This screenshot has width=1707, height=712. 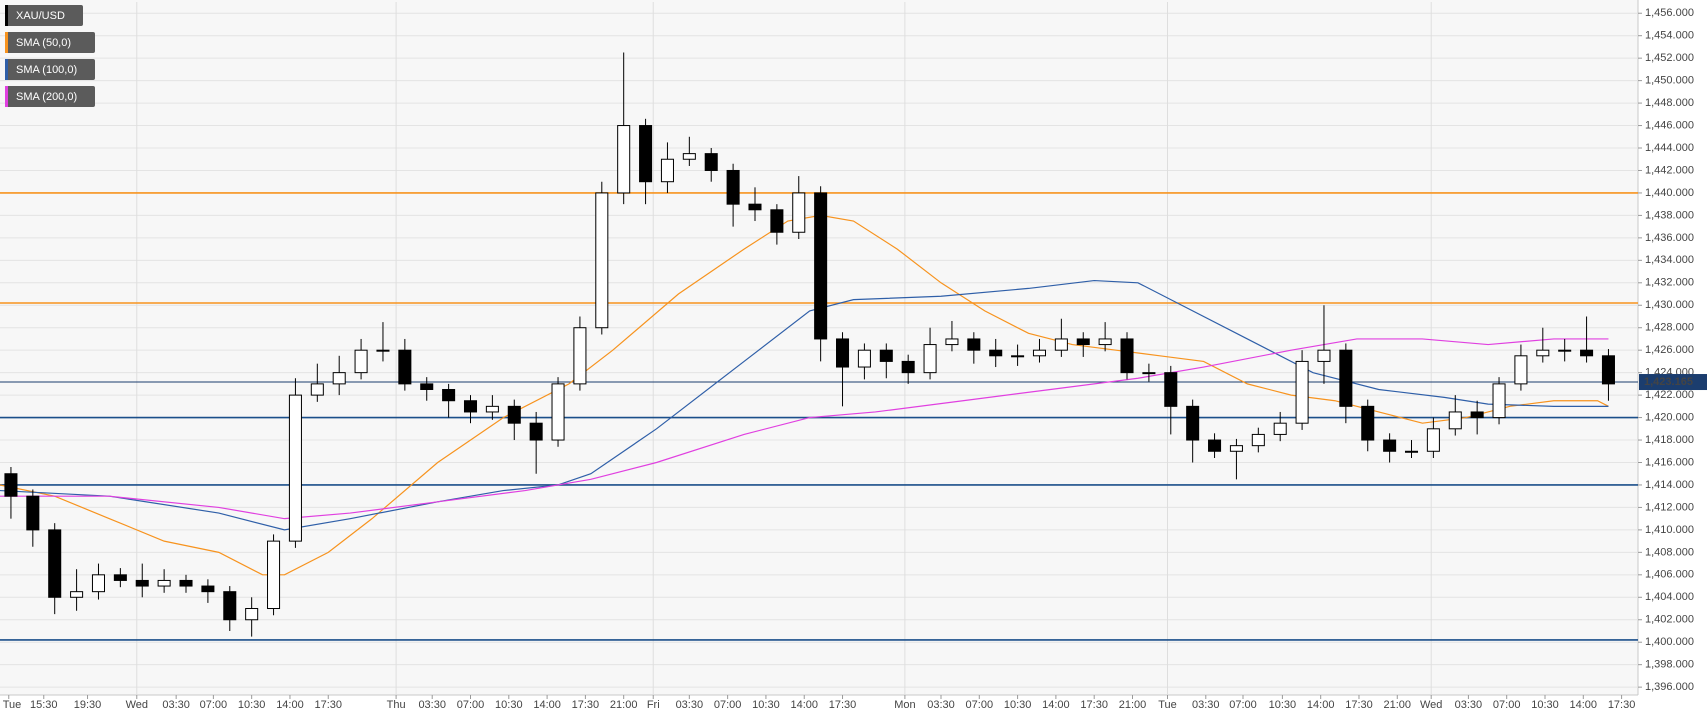 I want to click on y-tick-label: 1,452.000, so click(x=1669, y=58).